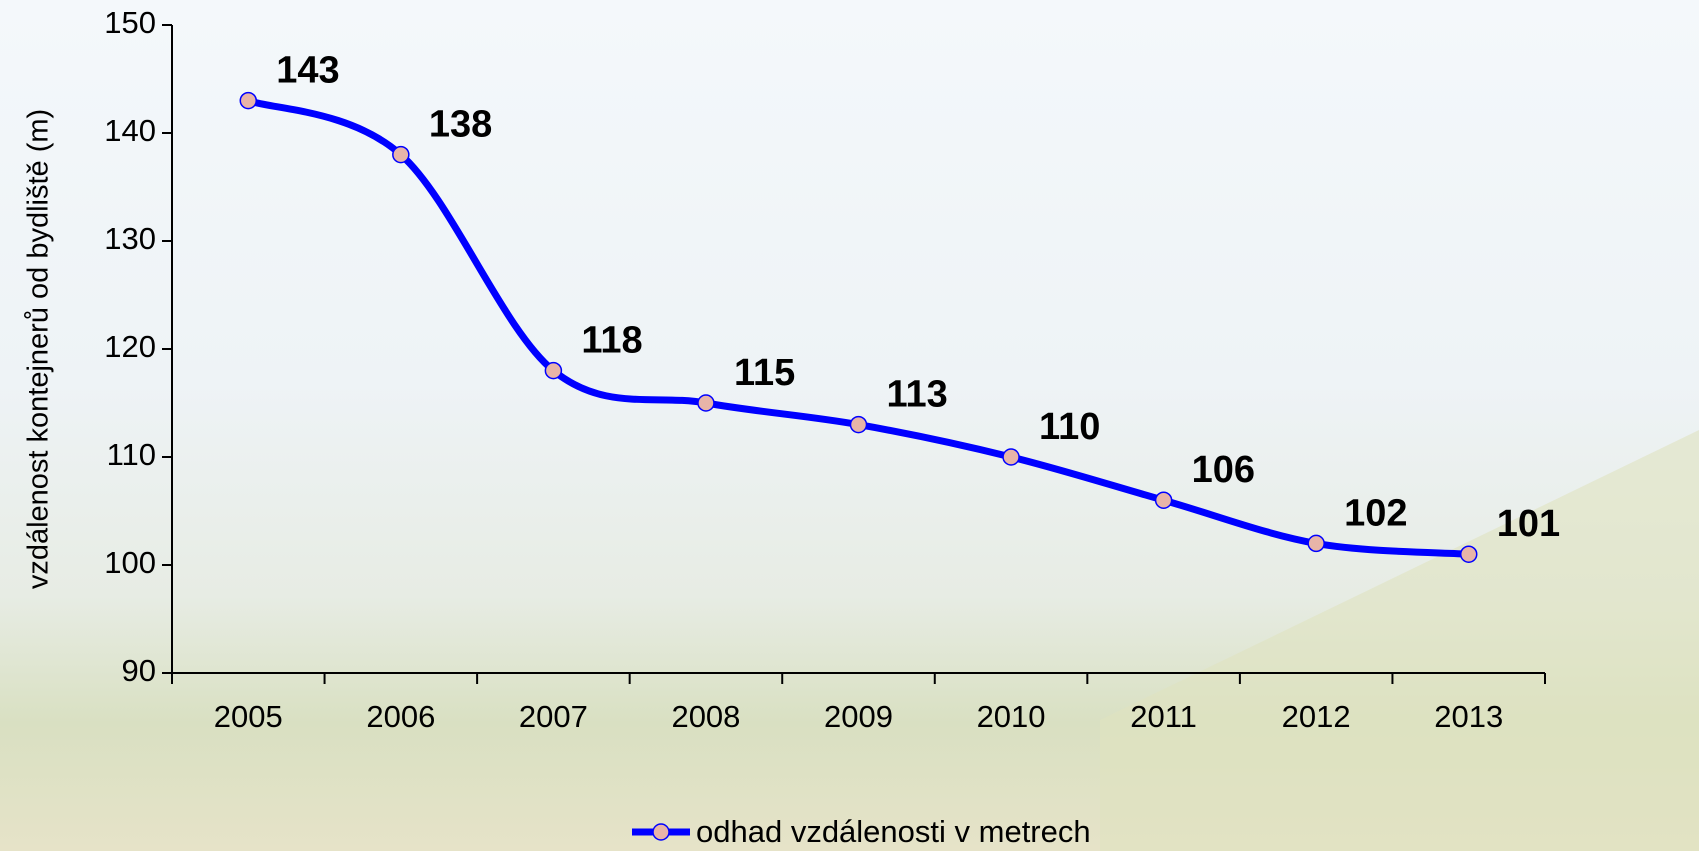 This screenshot has height=851, width=1699. Describe the element at coordinates (248, 716) in the screenshot. I see `x-tick-label: 2005` at that location.